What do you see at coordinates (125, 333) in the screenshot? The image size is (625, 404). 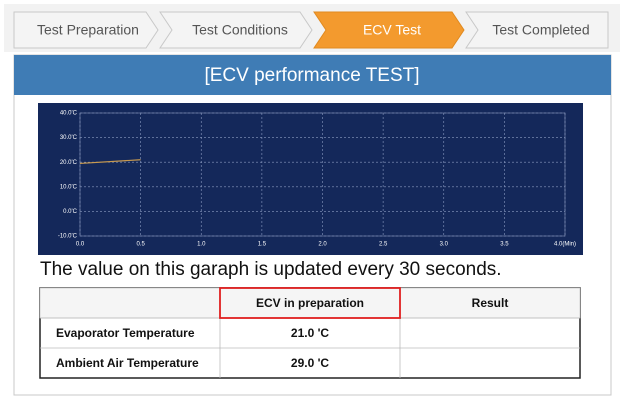 I see `row-label: Evaporator Temperature` at bounding box center [125, 333].